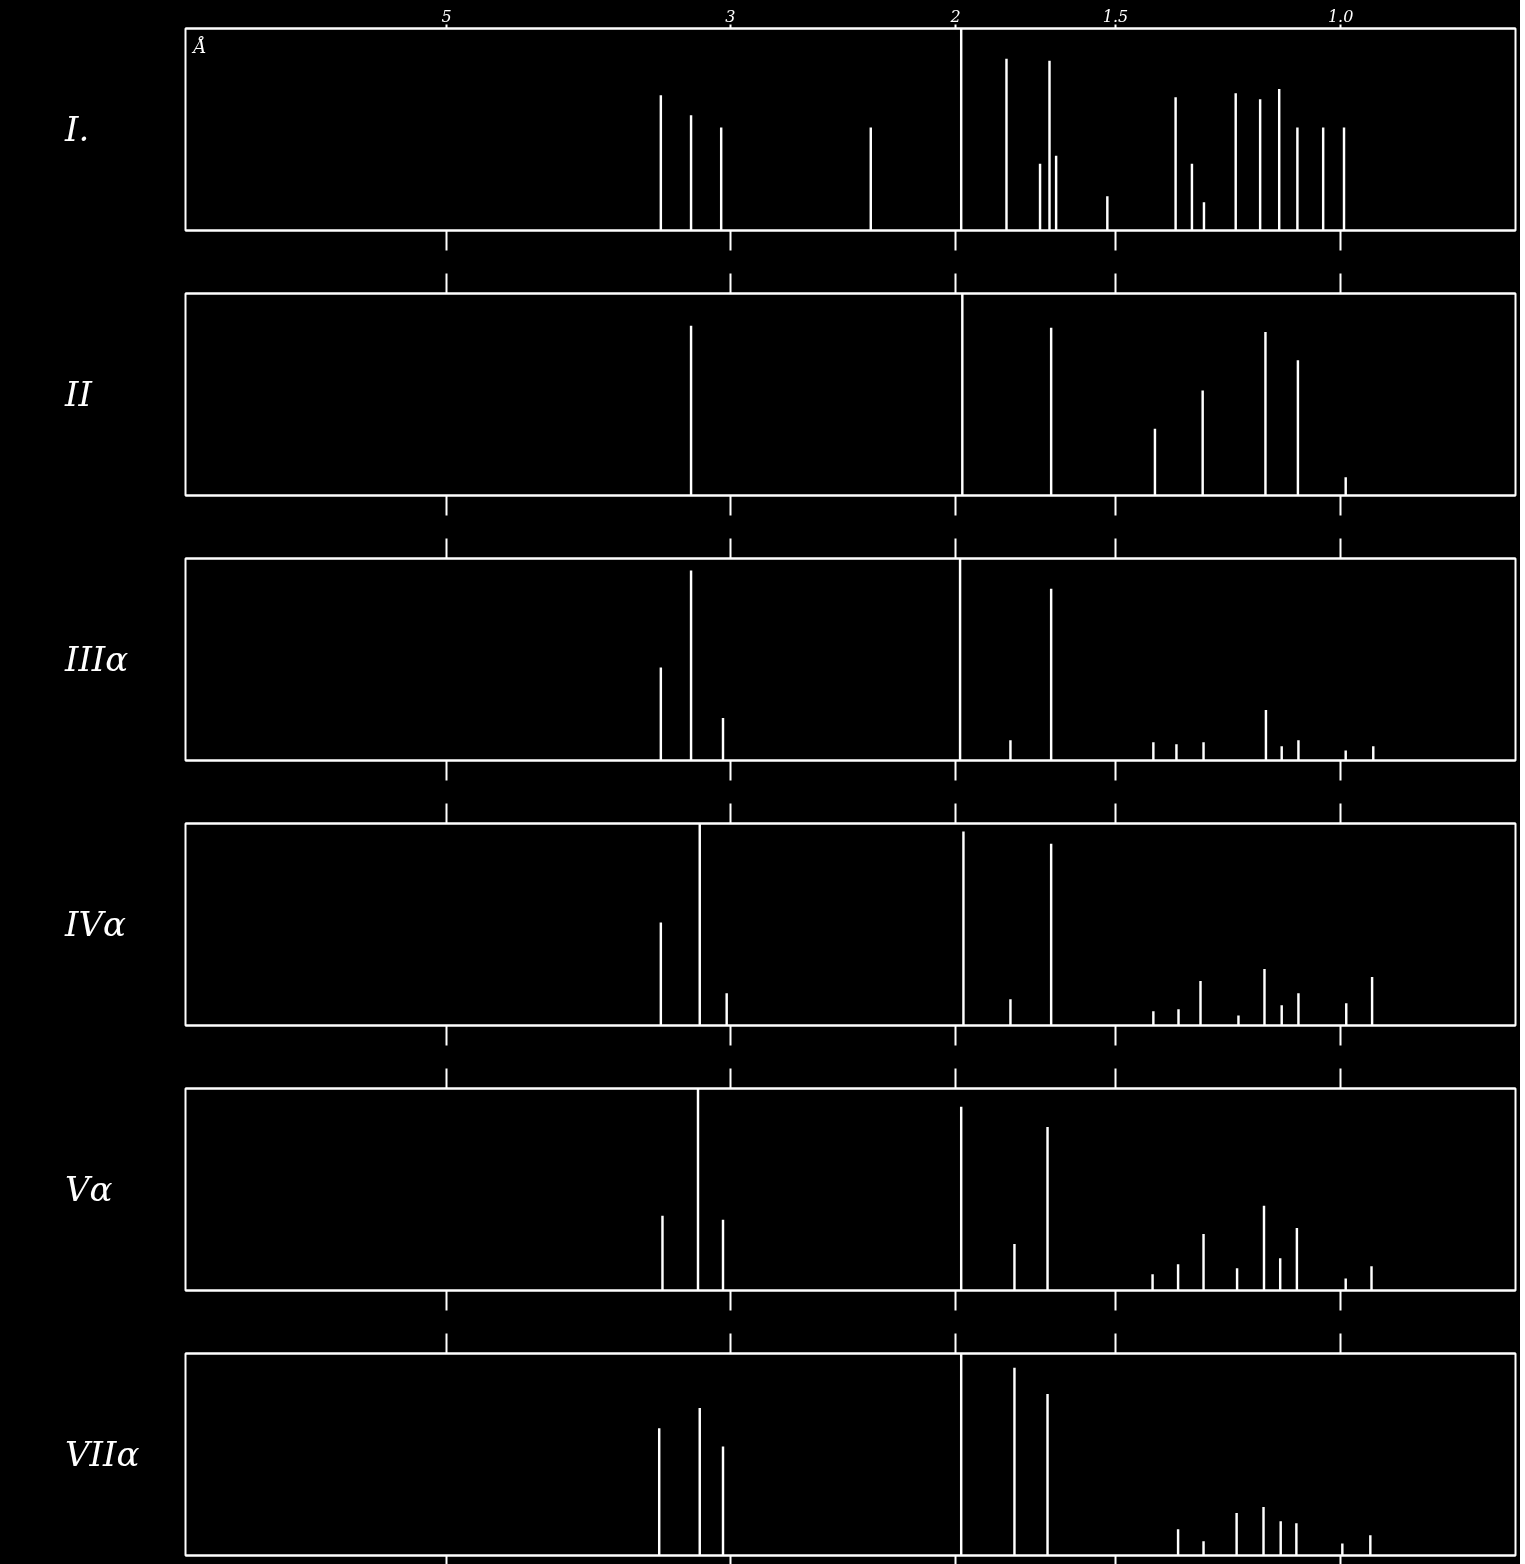 This screenshot has height=1564, width=1525. What do you see at coordinates (1340, 16) in the screenshot?
I see `x-tick-label: 1.0` at bounding box center [1340, 16].